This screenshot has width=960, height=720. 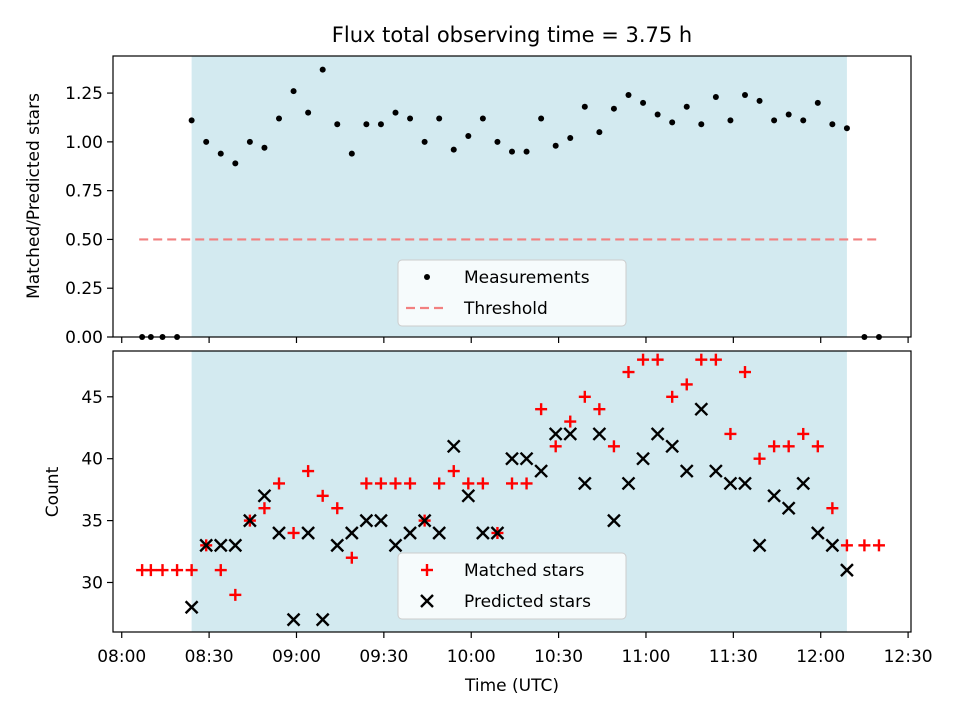 What do you see at coordinates (505, 309) in the screenshot?
I see `legend-label: Threshold` at bounding box center [505, 309].